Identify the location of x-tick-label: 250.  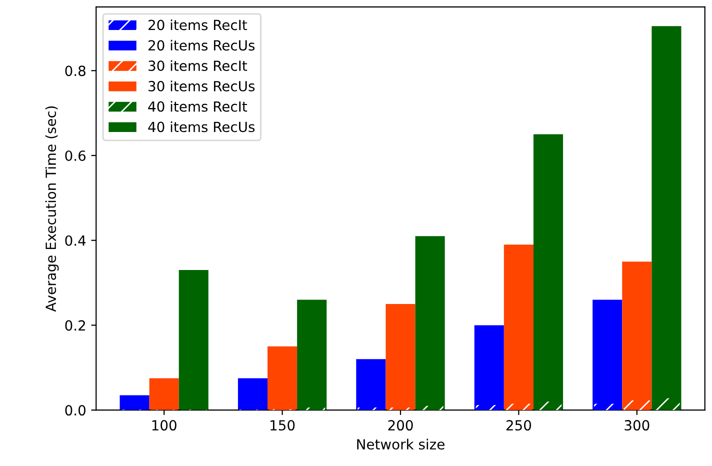
(519, 425).